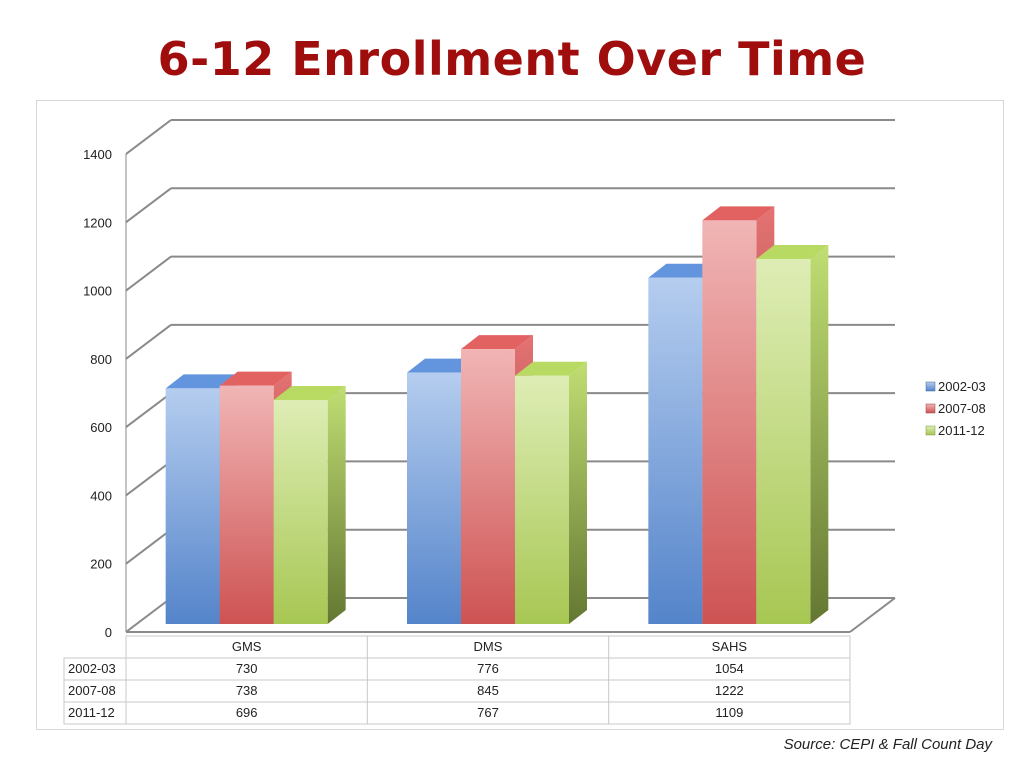  Describe the element at coordinates (92, 690) in the screenshot. I see `table-series-label: 2007-08` at that location.